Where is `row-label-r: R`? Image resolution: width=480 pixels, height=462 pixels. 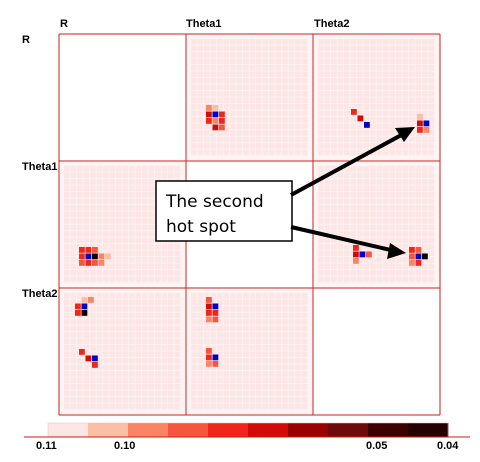 row-label-r: R is located at coordinates (26, 40).